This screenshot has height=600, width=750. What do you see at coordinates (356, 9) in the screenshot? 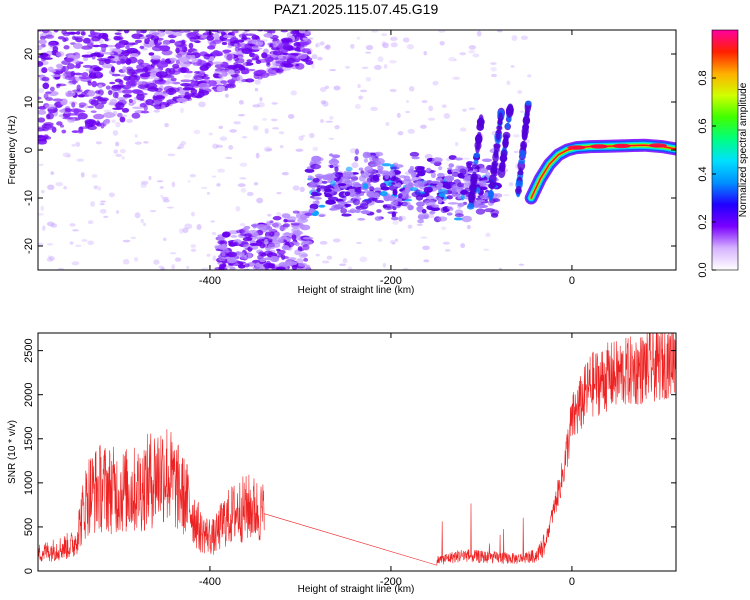
I see `chart-title: PAZ1.2025.115.07.45.G19` at bounding box center [356, 9].